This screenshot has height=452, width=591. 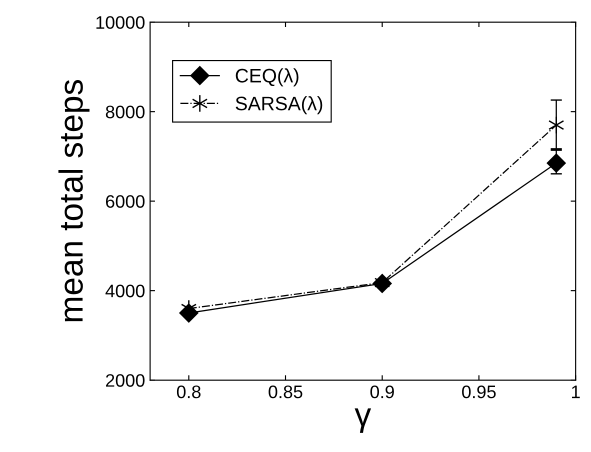 What do you see at coordinates (267, 77) in the screenshot?
I see `legend-label: CEQ(λ)` at bounding box center [267, 77].